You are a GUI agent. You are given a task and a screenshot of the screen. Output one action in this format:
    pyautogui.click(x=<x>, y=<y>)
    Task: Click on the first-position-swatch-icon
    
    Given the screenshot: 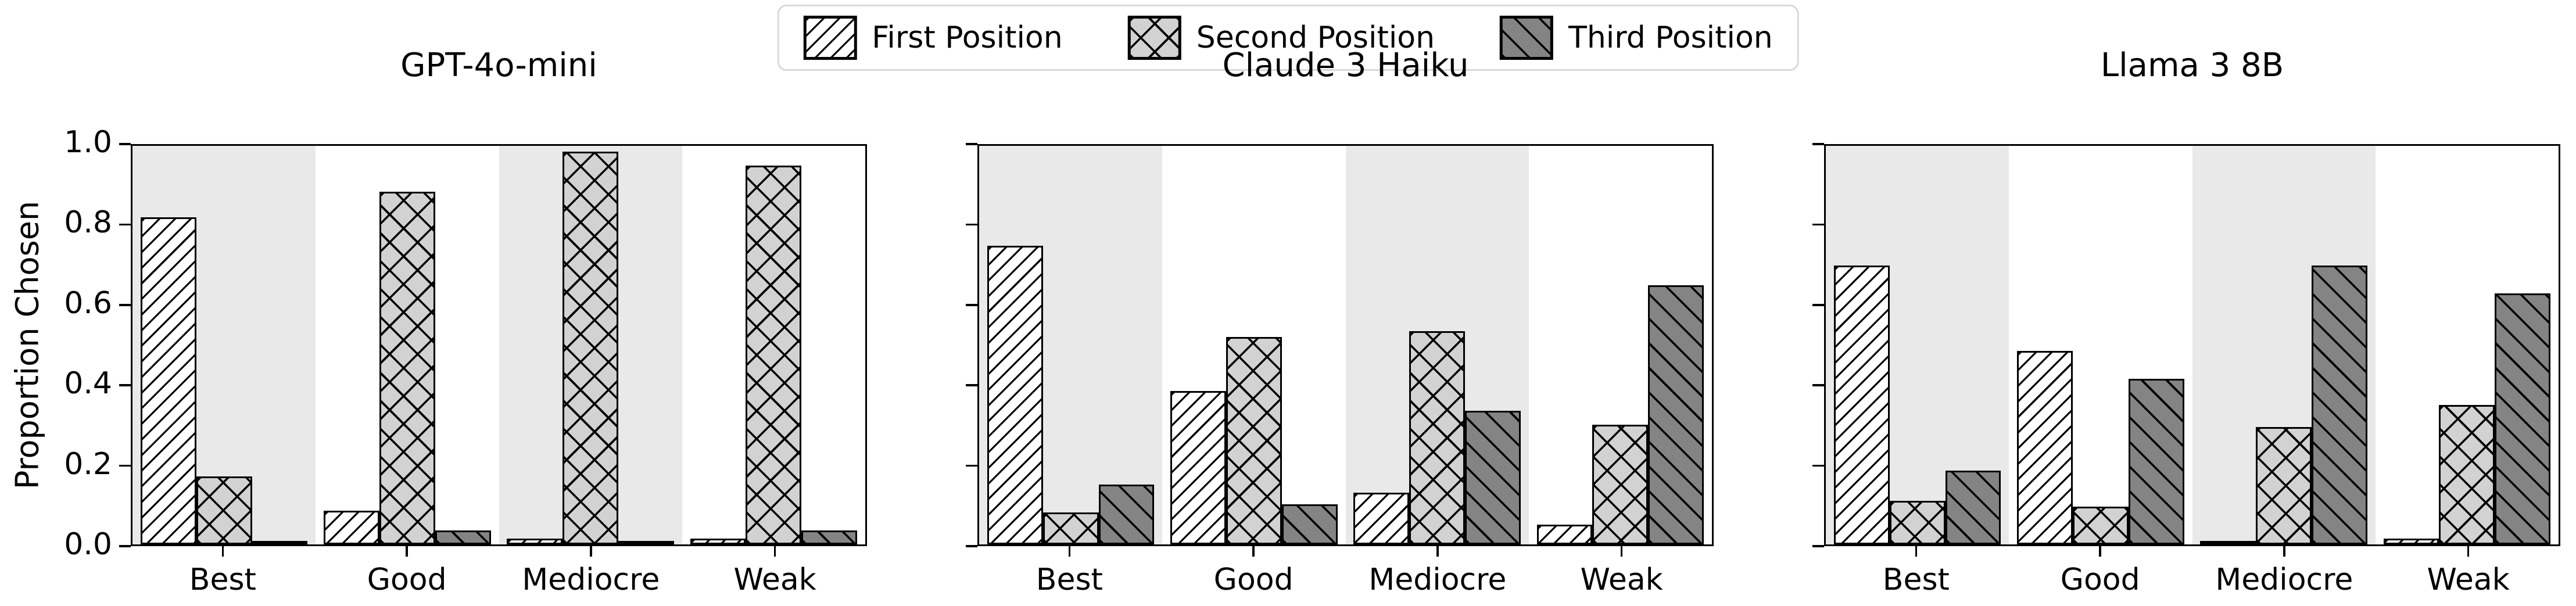 What is the action you would take?
    pyautogui.click(x=830, y=38)
    